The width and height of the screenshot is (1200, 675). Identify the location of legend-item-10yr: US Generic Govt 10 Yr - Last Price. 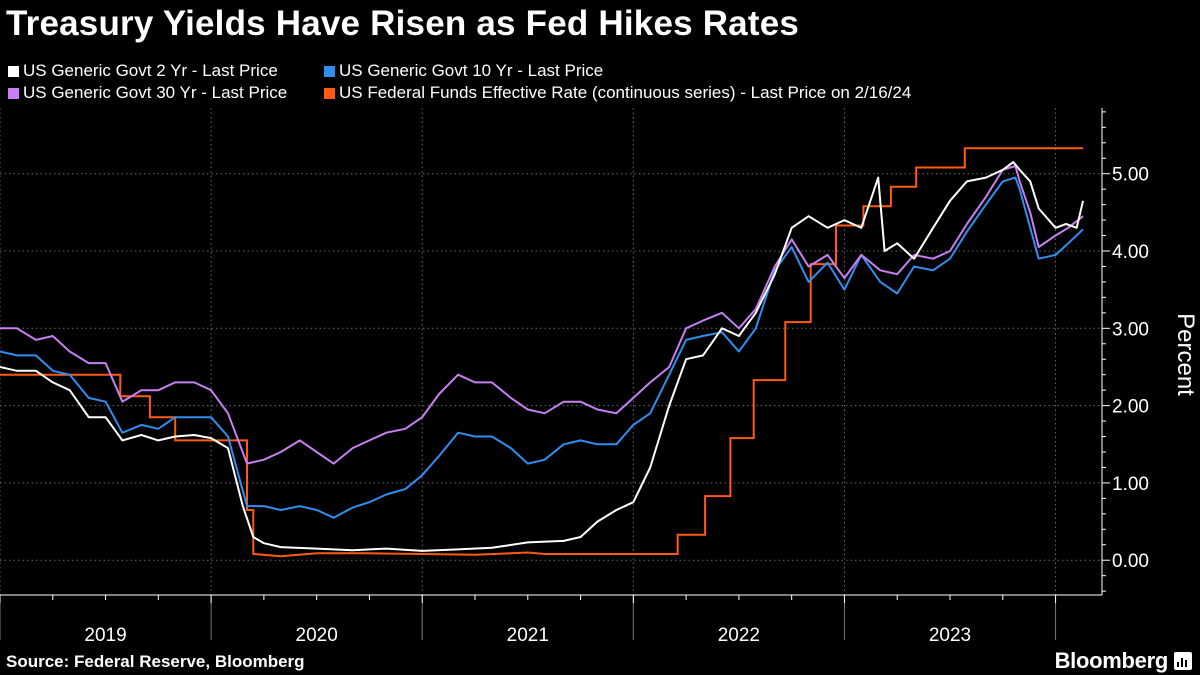
(463, 71).